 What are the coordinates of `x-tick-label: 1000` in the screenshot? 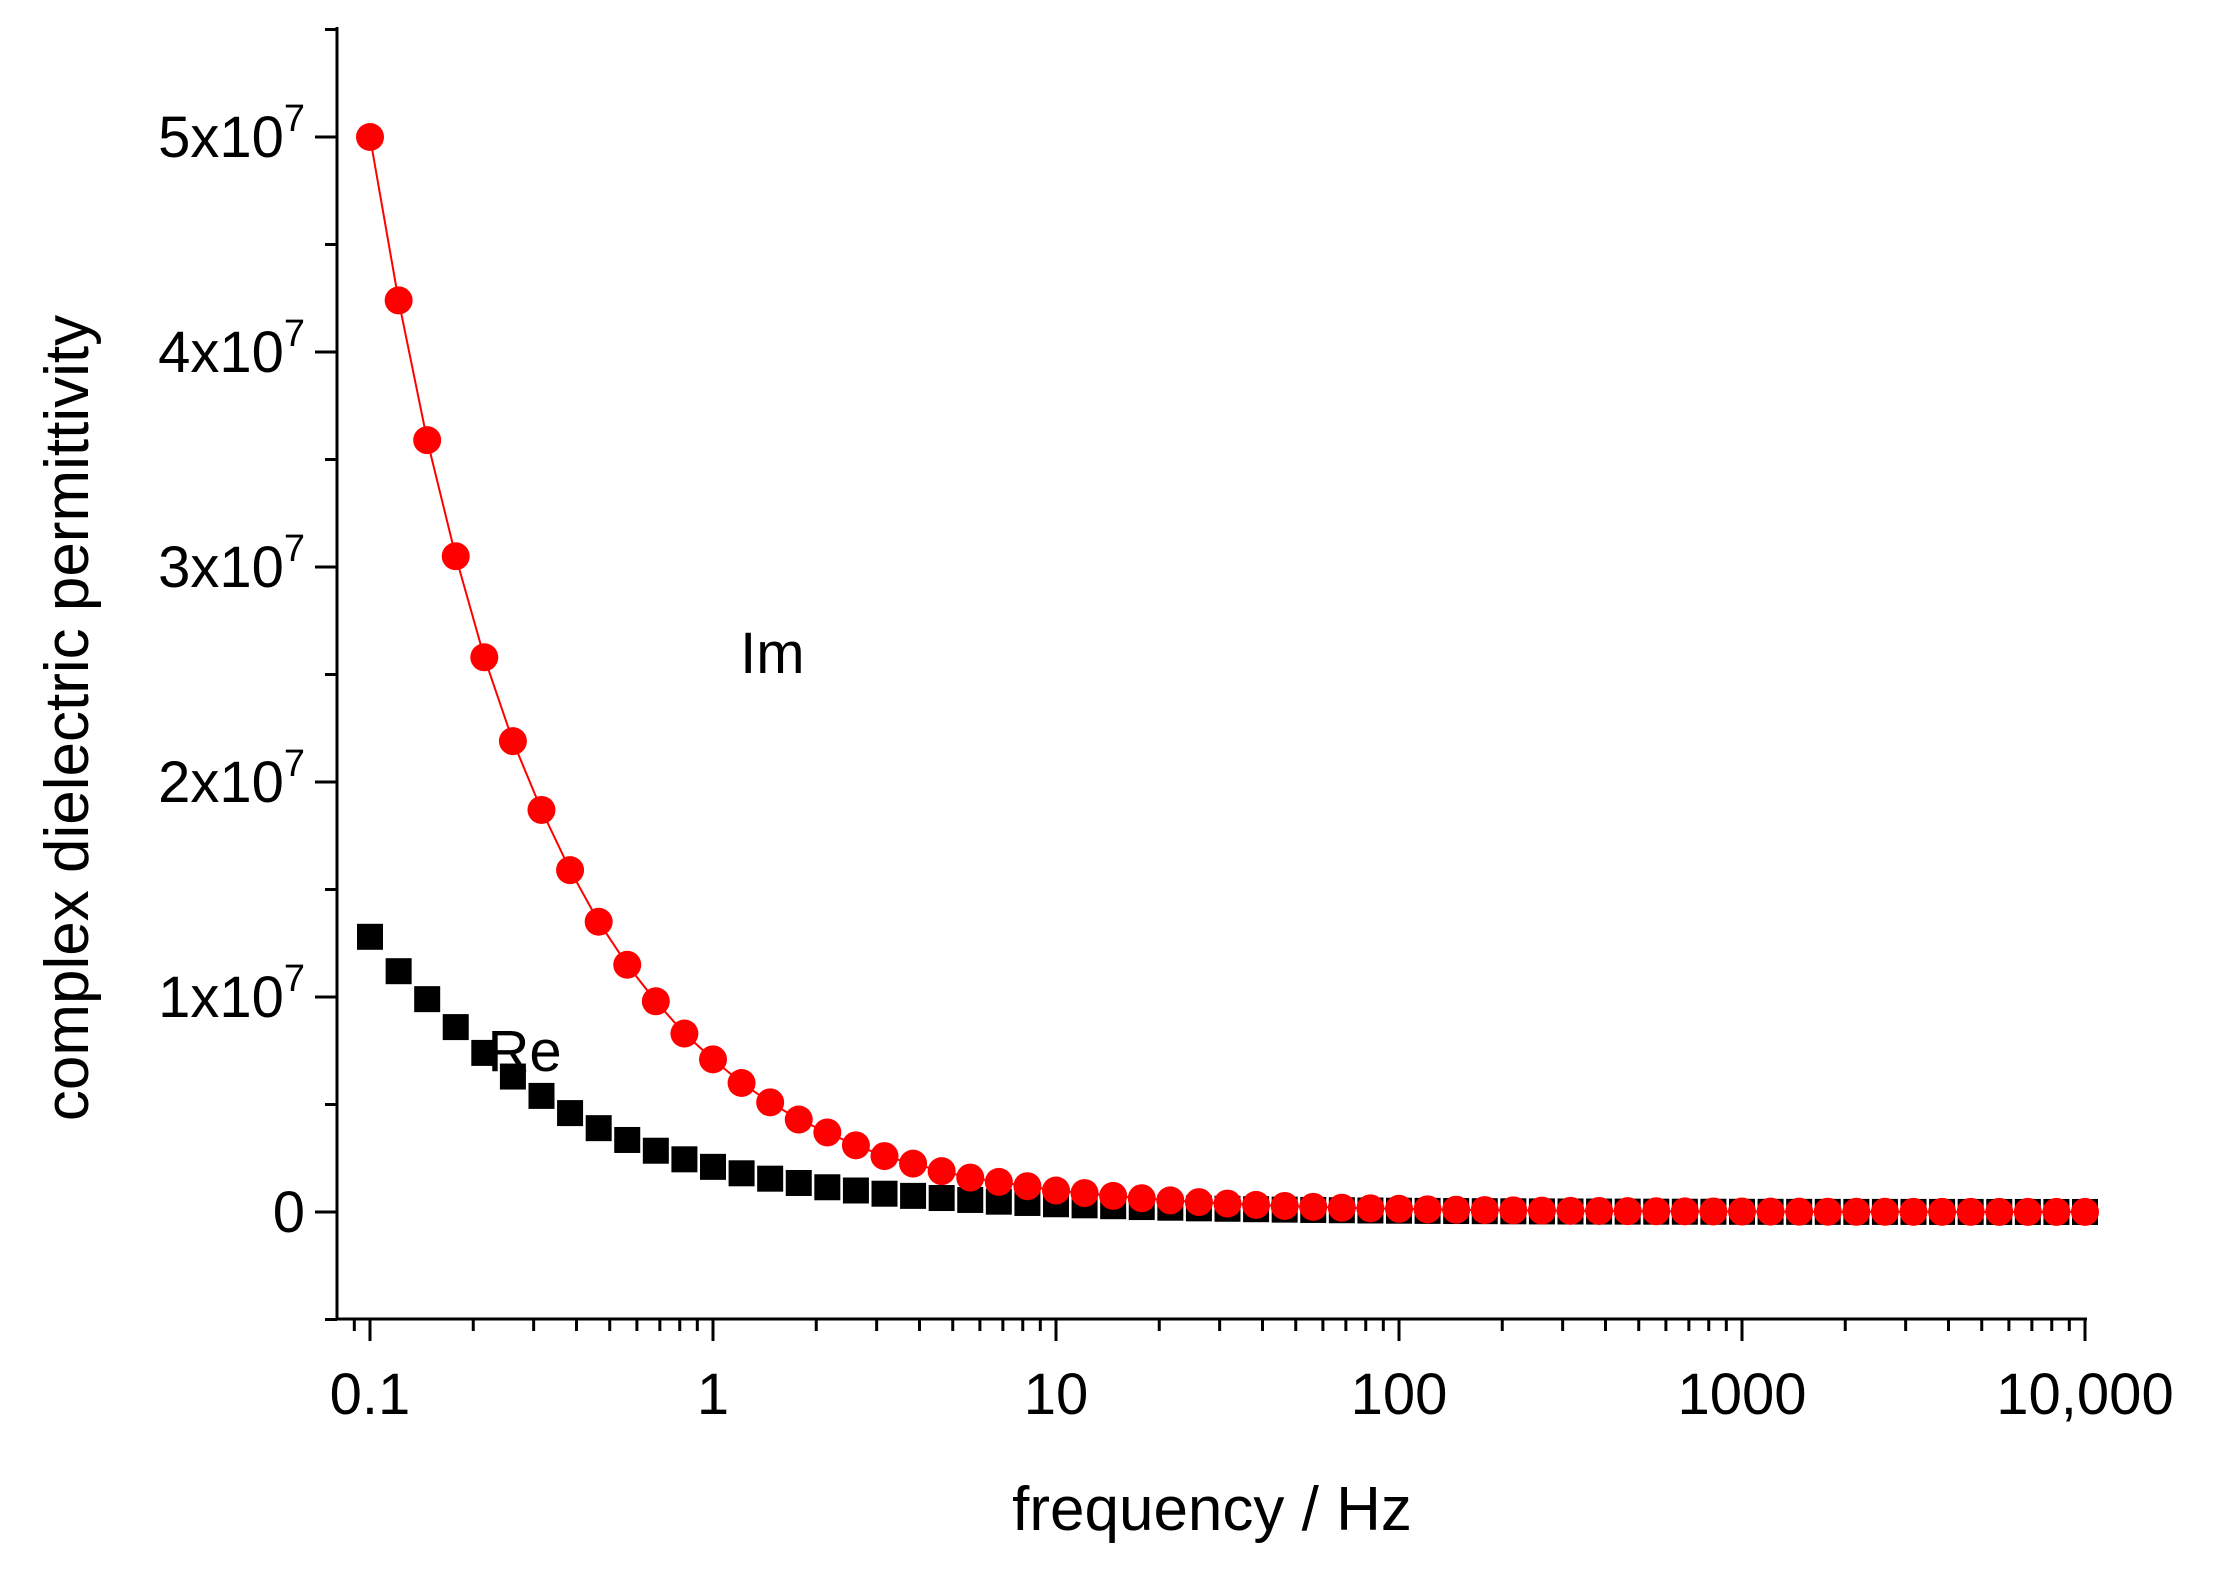 It's located at (1741, 1394).